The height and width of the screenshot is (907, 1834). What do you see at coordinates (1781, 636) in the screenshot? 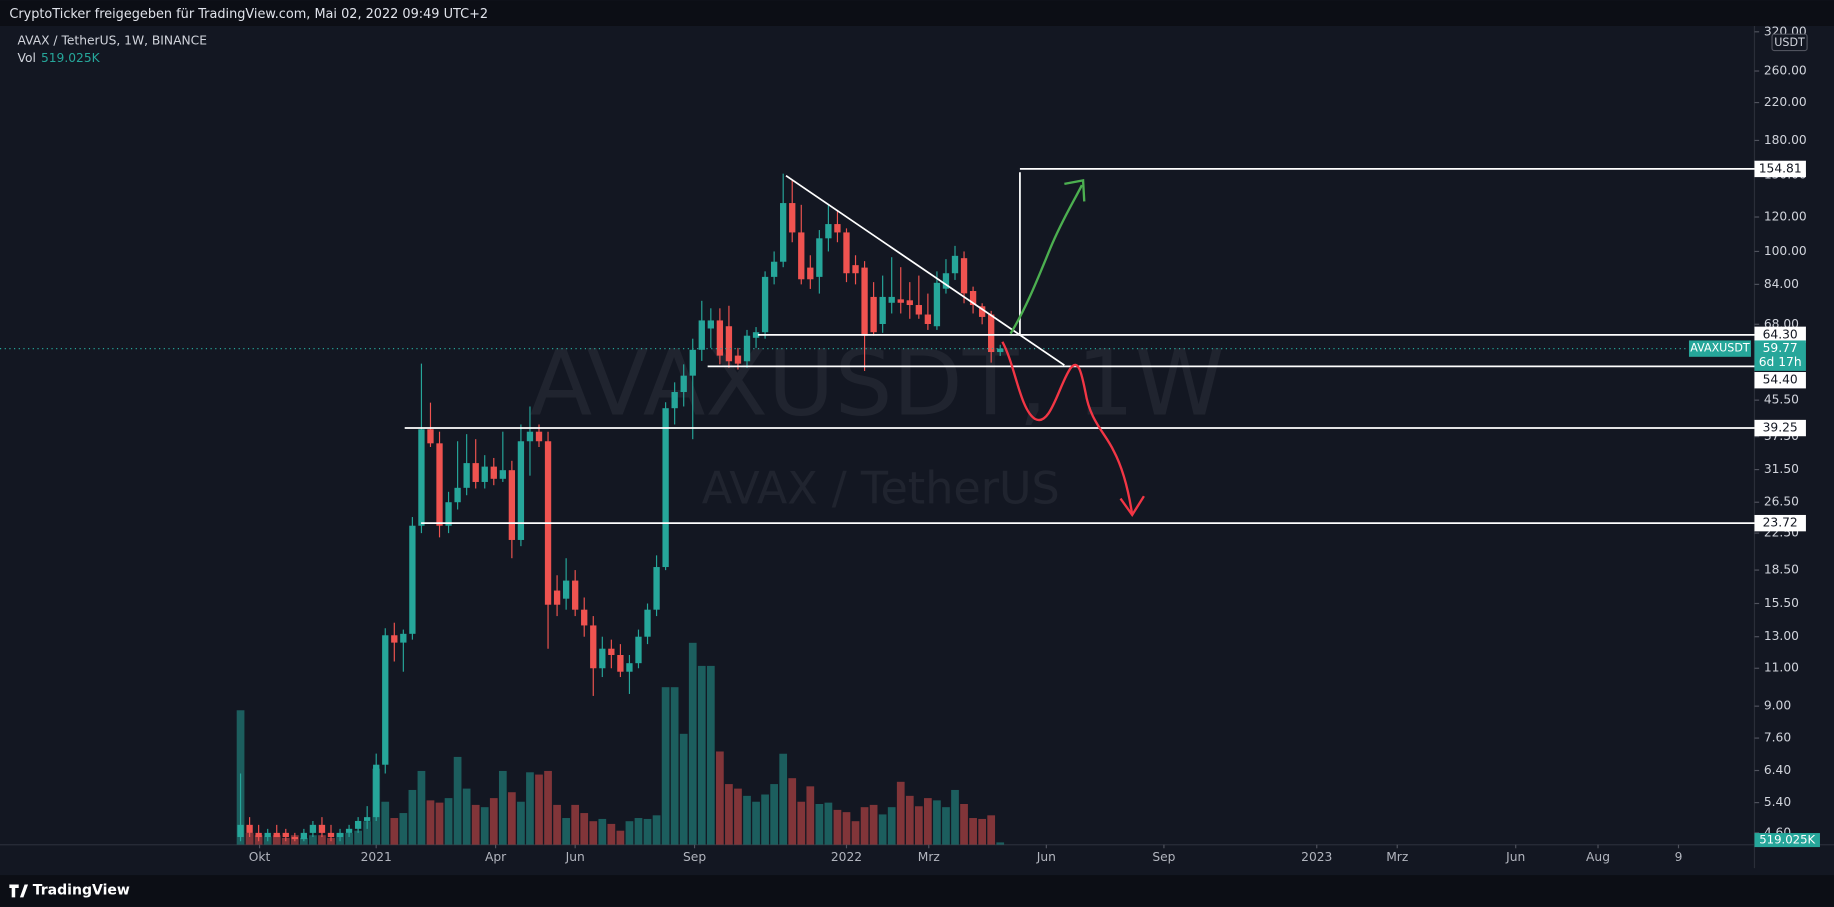
I see `y-tick-label: 13.00` at bounding box center [1781, 636].